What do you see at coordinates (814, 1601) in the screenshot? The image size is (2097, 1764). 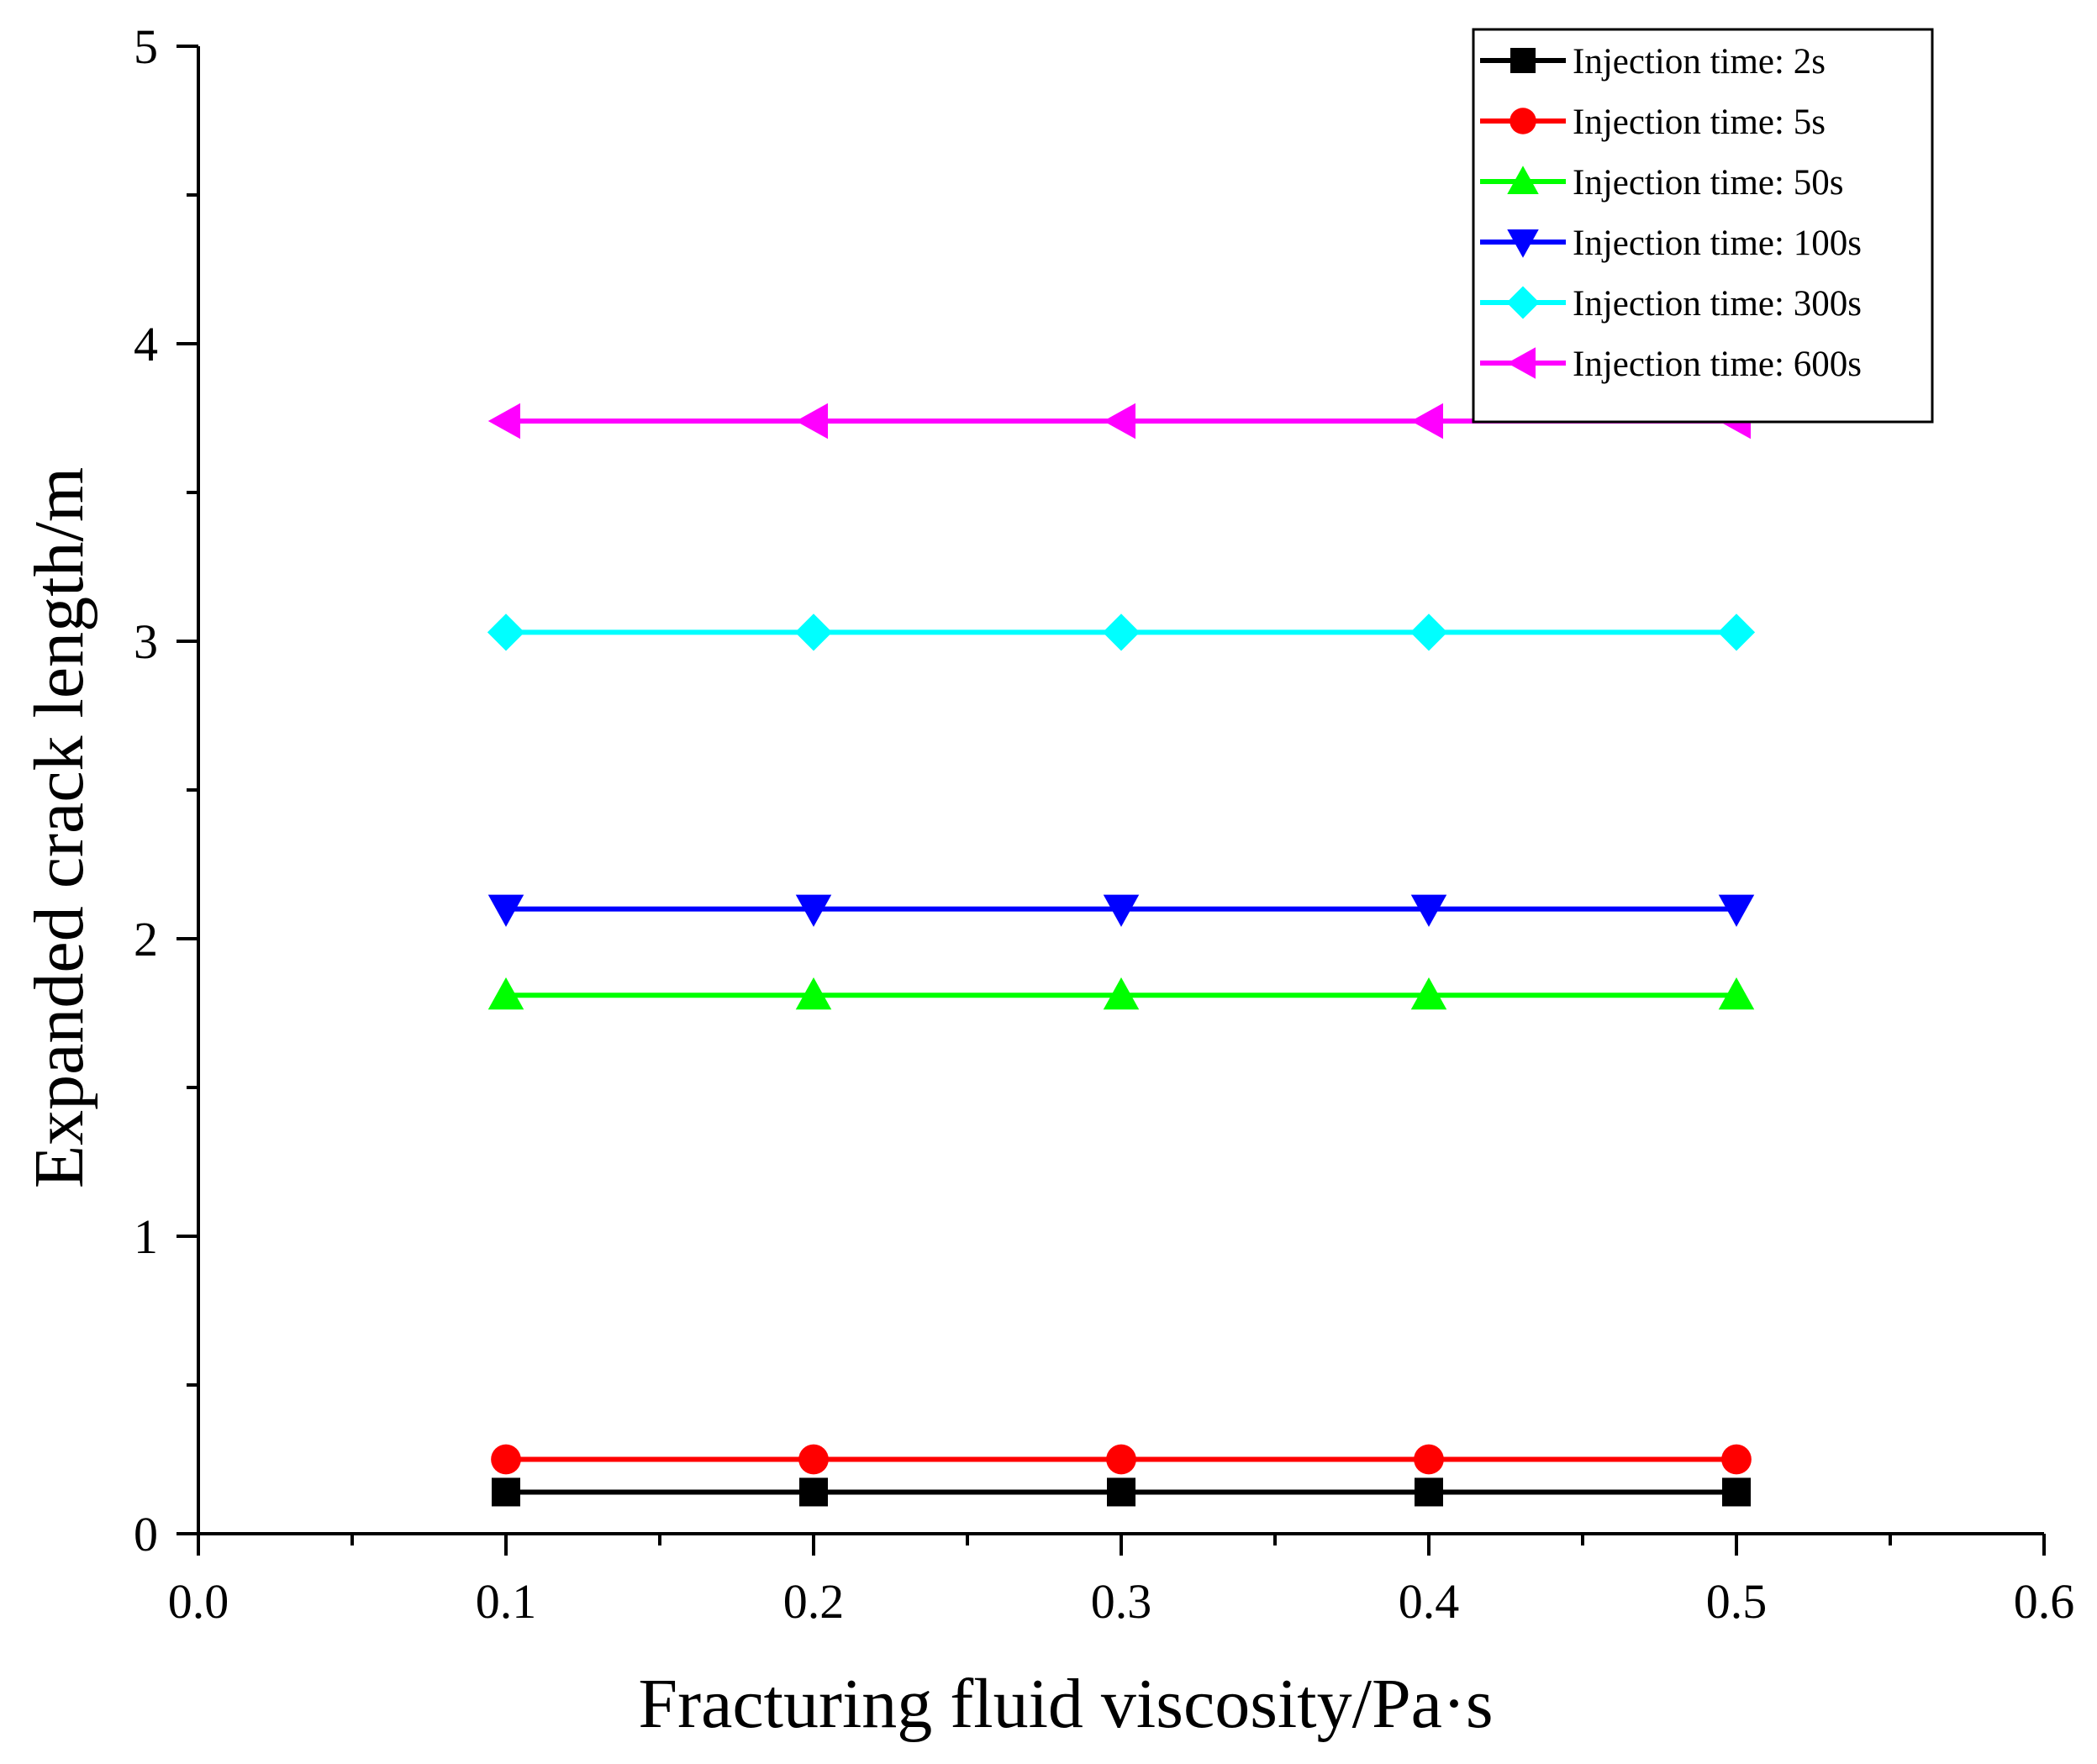 I see `x-tick-label: 0.2` at bounding box center [814, 1601].